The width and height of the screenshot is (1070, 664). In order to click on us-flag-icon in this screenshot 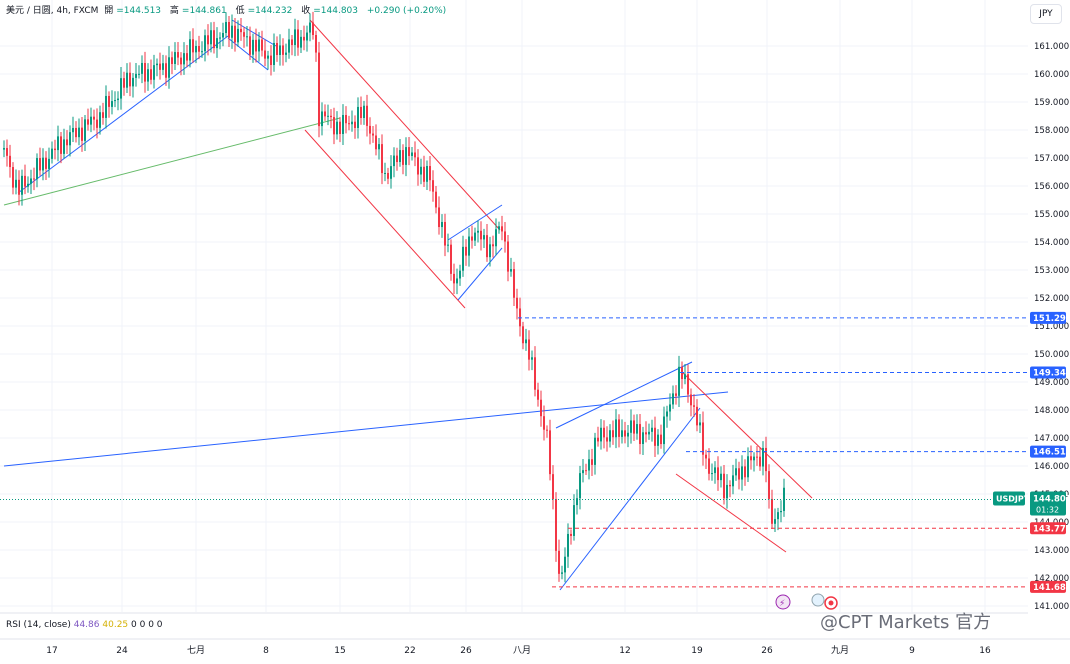, I will do `click(818, 600)`.